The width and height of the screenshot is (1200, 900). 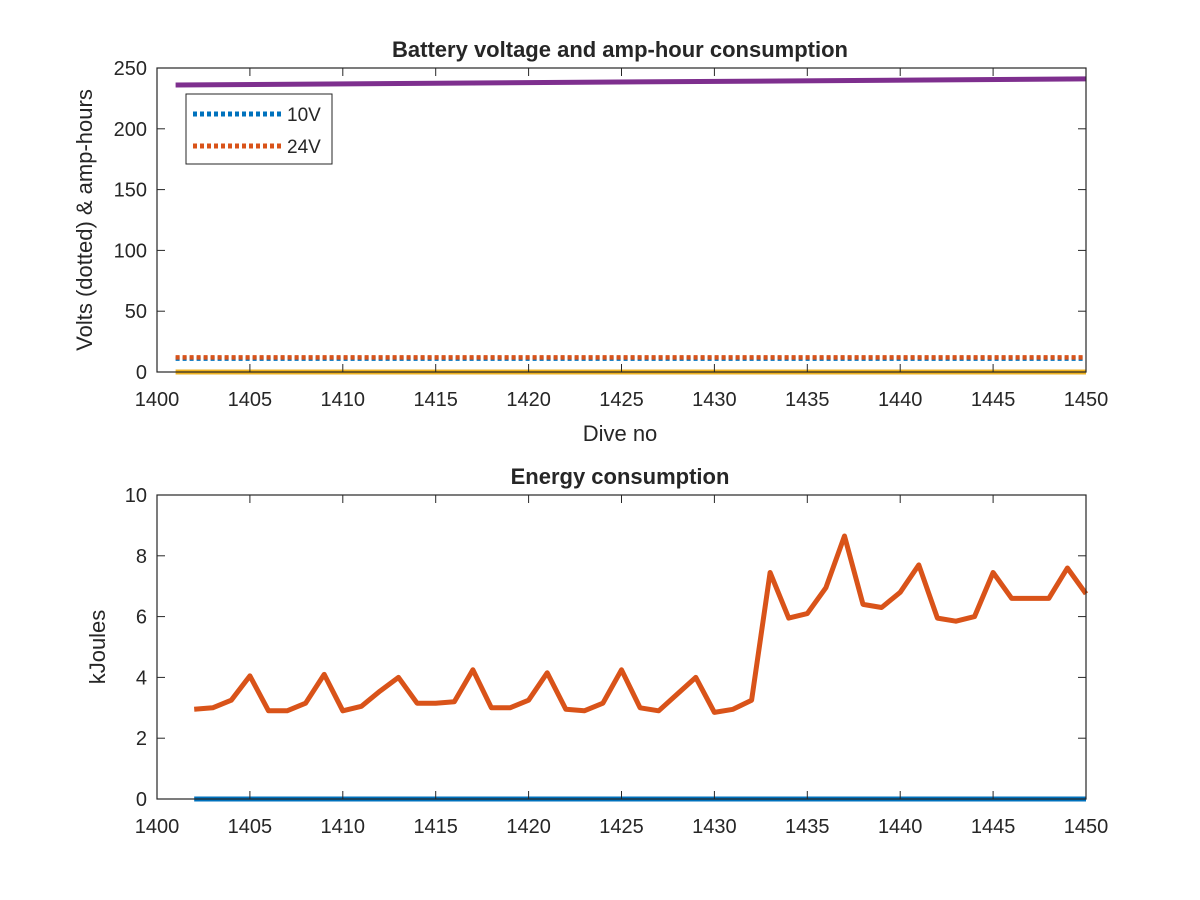 I want to click on y-tick-label: 2, so click(x=141, y=739).